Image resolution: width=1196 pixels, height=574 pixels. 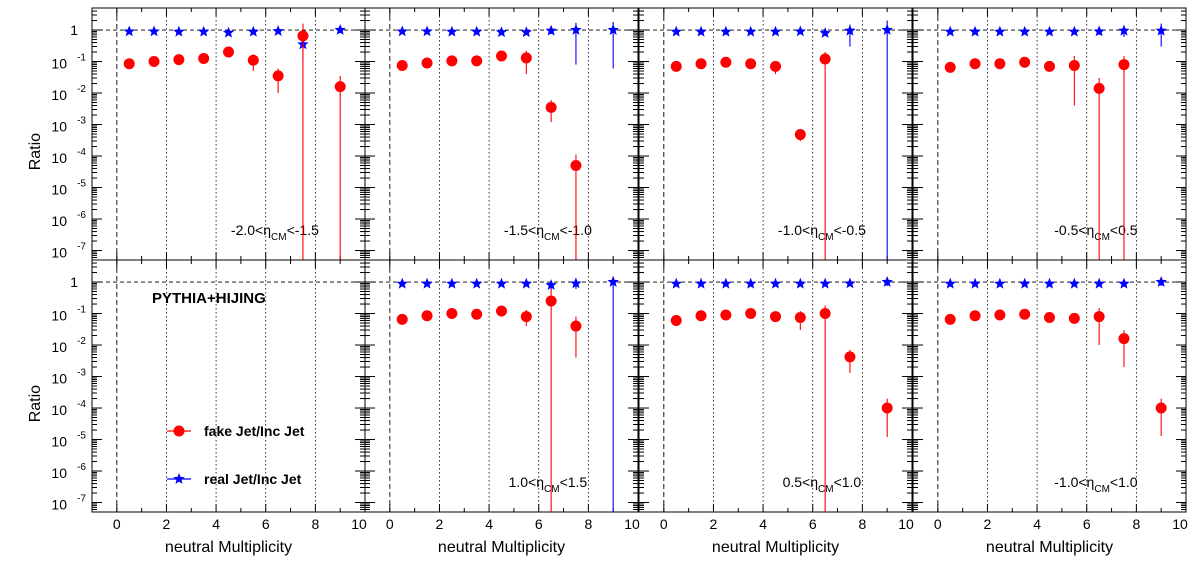 I want to click on eta-range-label: -0.5<ηCM<0.5, so click(x=1096, y=232).